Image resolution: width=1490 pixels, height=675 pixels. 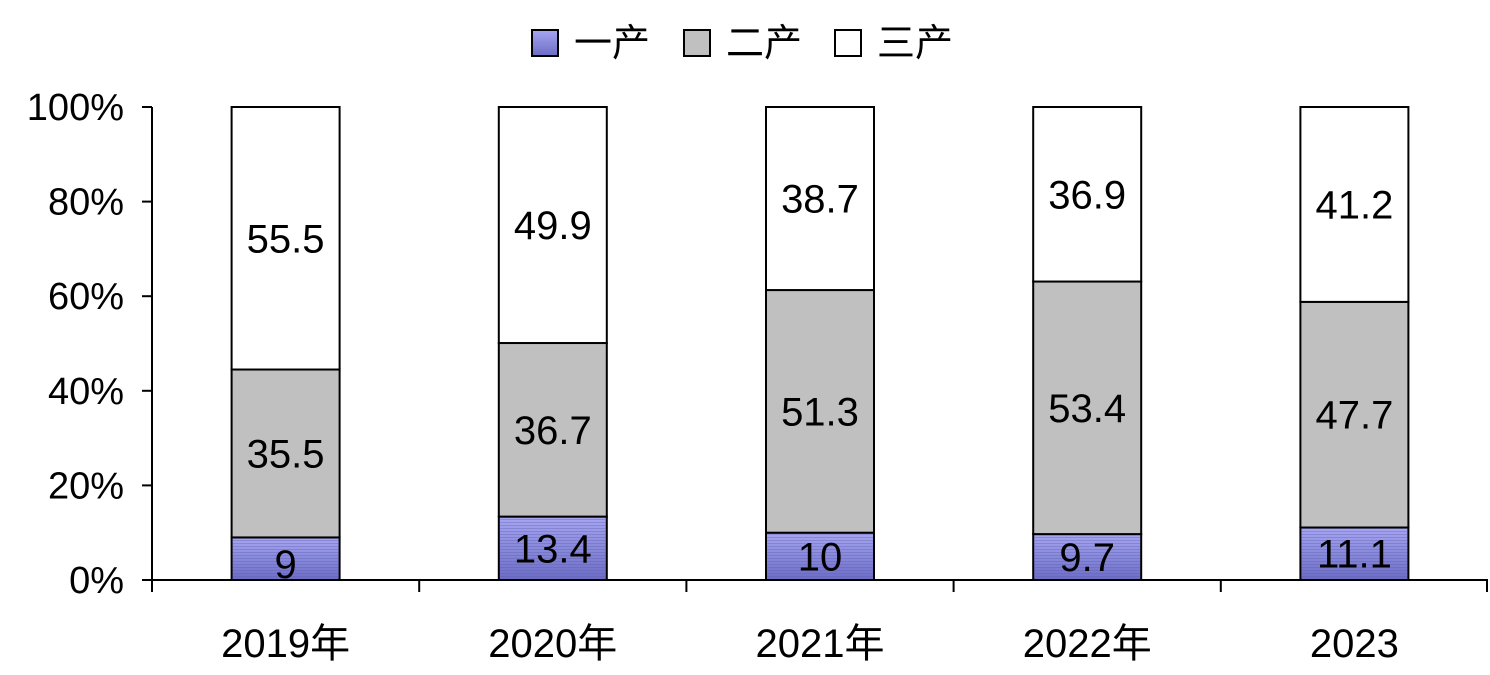 I want to click on data-label: 55.5, so click(x=286, y=239).